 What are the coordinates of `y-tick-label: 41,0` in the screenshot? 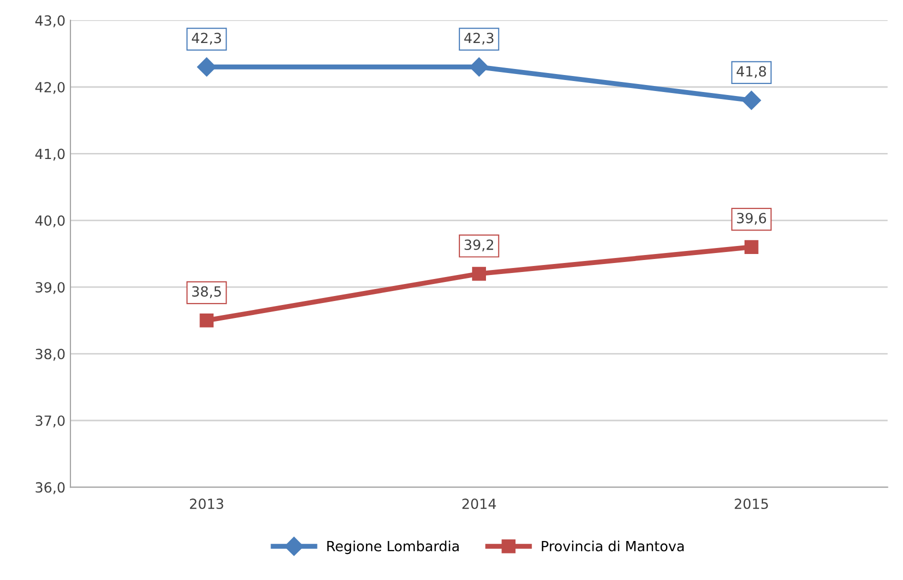 It's located at (50, 154).